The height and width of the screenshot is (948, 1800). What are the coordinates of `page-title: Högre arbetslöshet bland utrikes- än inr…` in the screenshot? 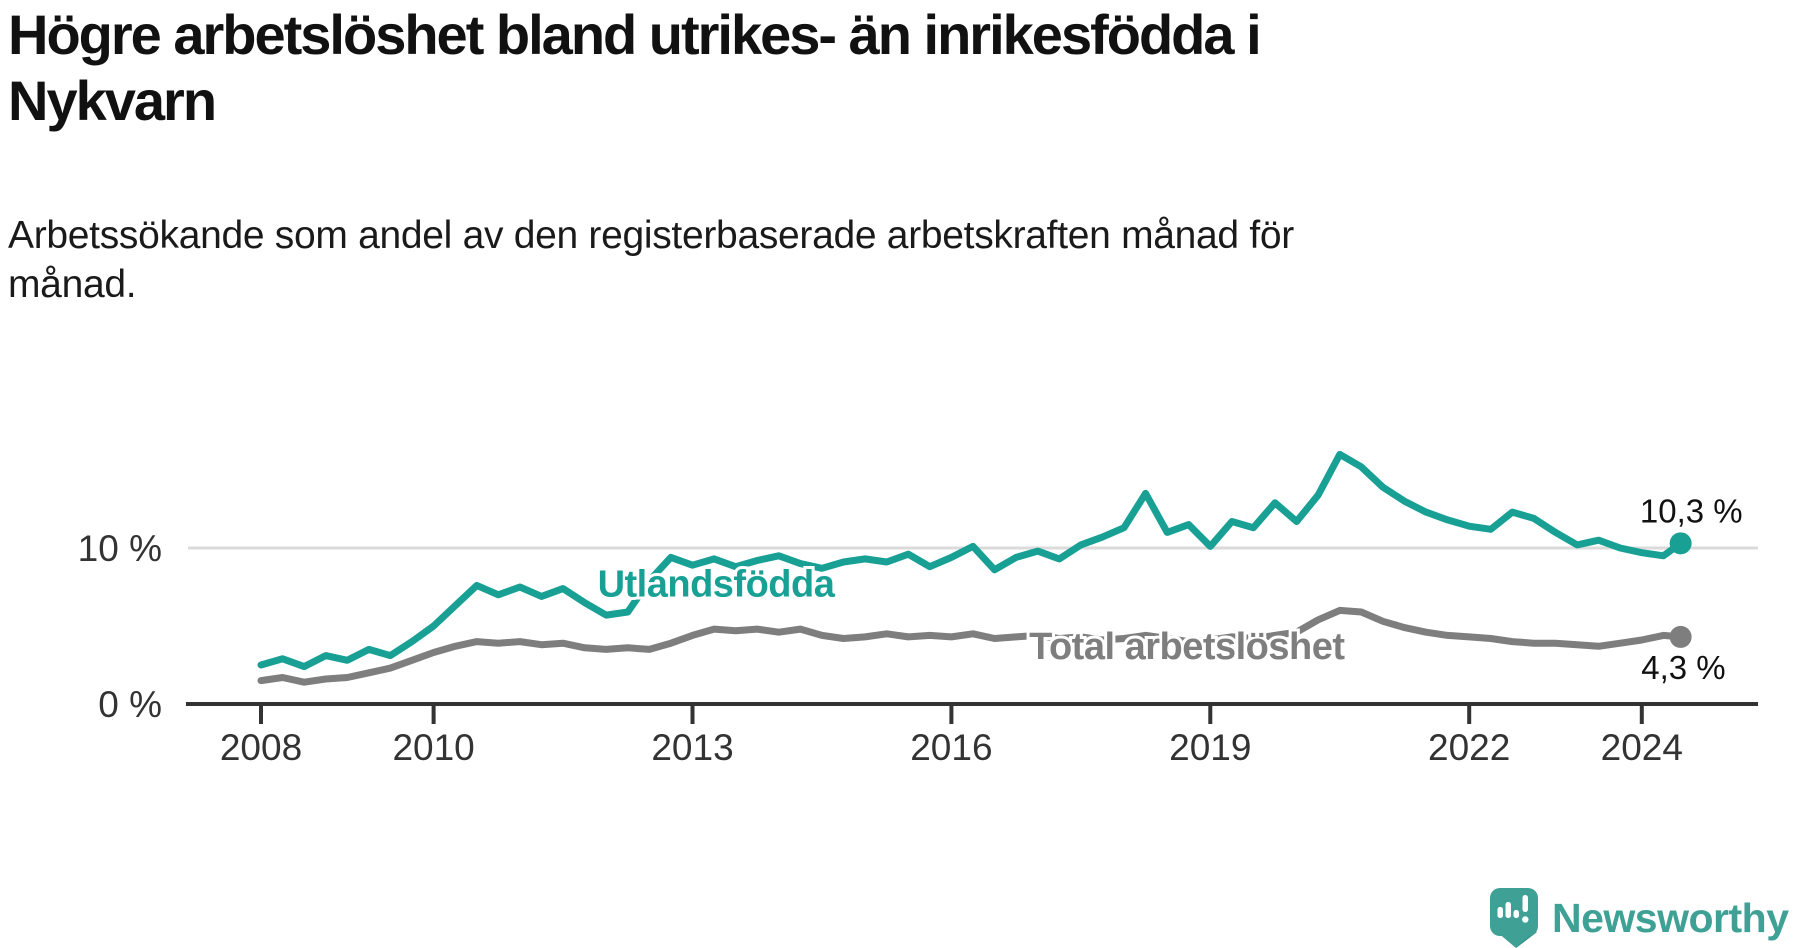 It's located at (635, 67).